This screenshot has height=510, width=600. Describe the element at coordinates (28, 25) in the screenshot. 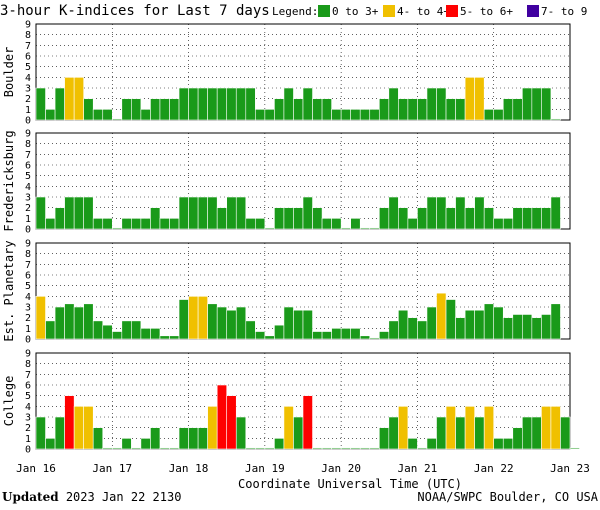

I see `y-tick-label: 9` at that location.